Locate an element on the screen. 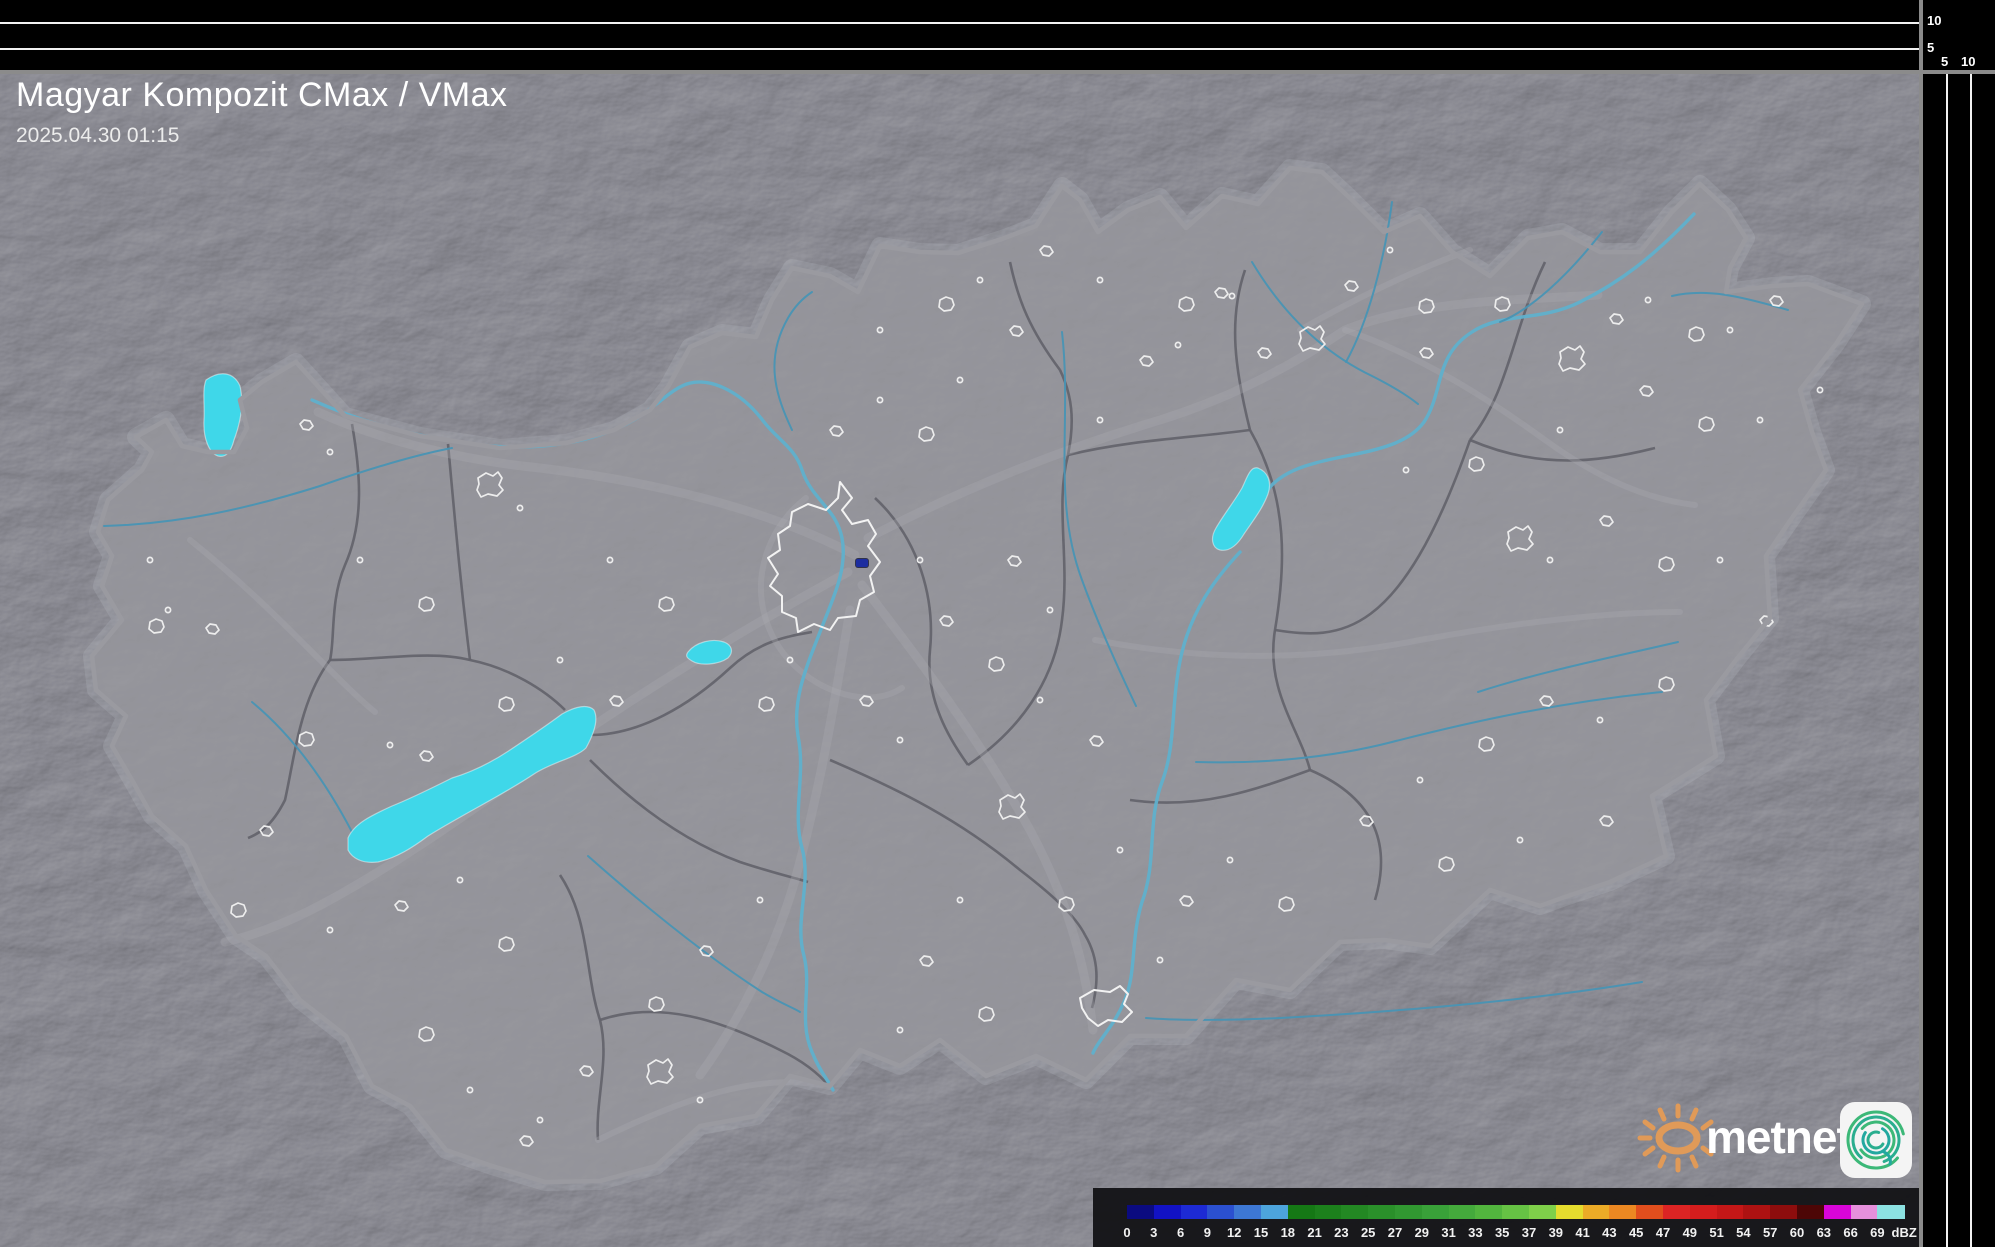  tisza-river is located at coordinates (1478, 355).